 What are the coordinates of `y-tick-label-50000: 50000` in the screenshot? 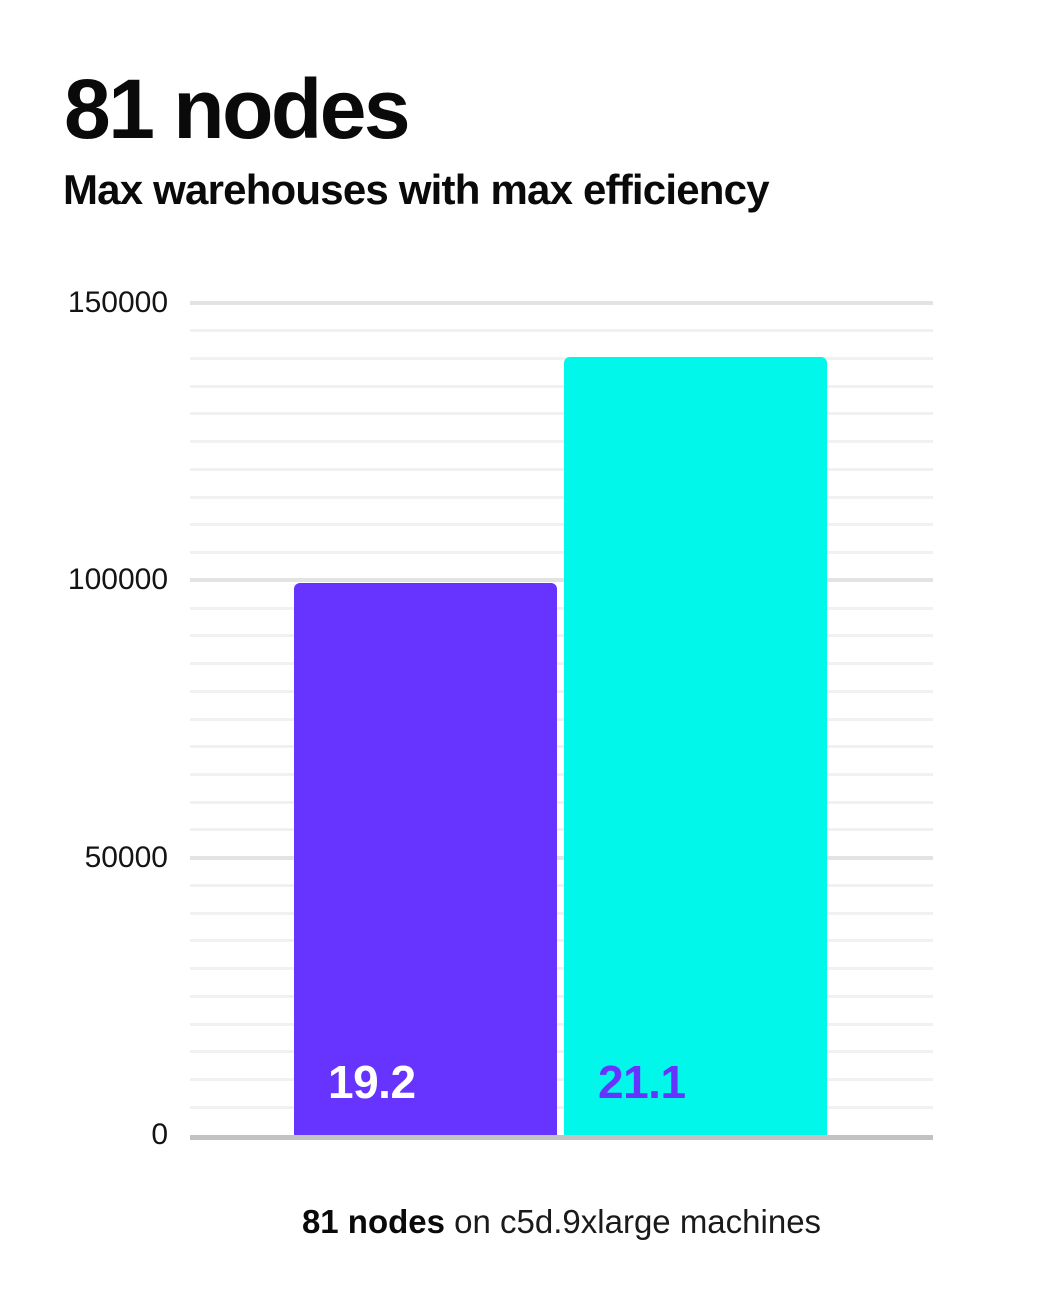 It's located at (126, 857).